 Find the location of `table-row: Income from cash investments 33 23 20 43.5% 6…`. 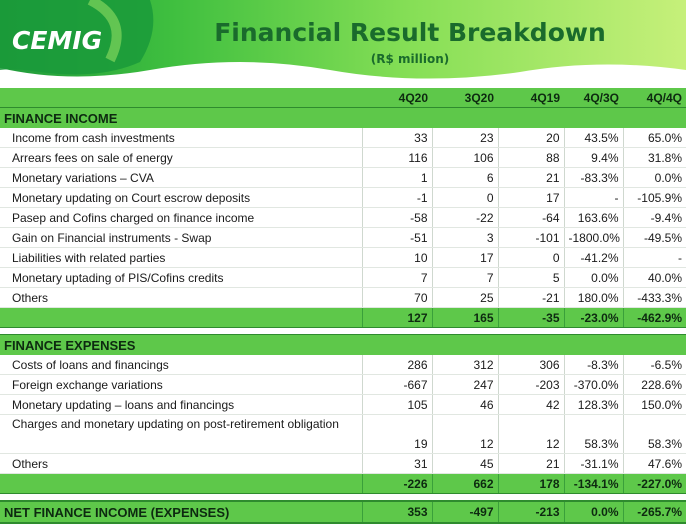

table-row: Income from cash investments 33 23 20 43.5% 6… is located at coordinates (343, 138).